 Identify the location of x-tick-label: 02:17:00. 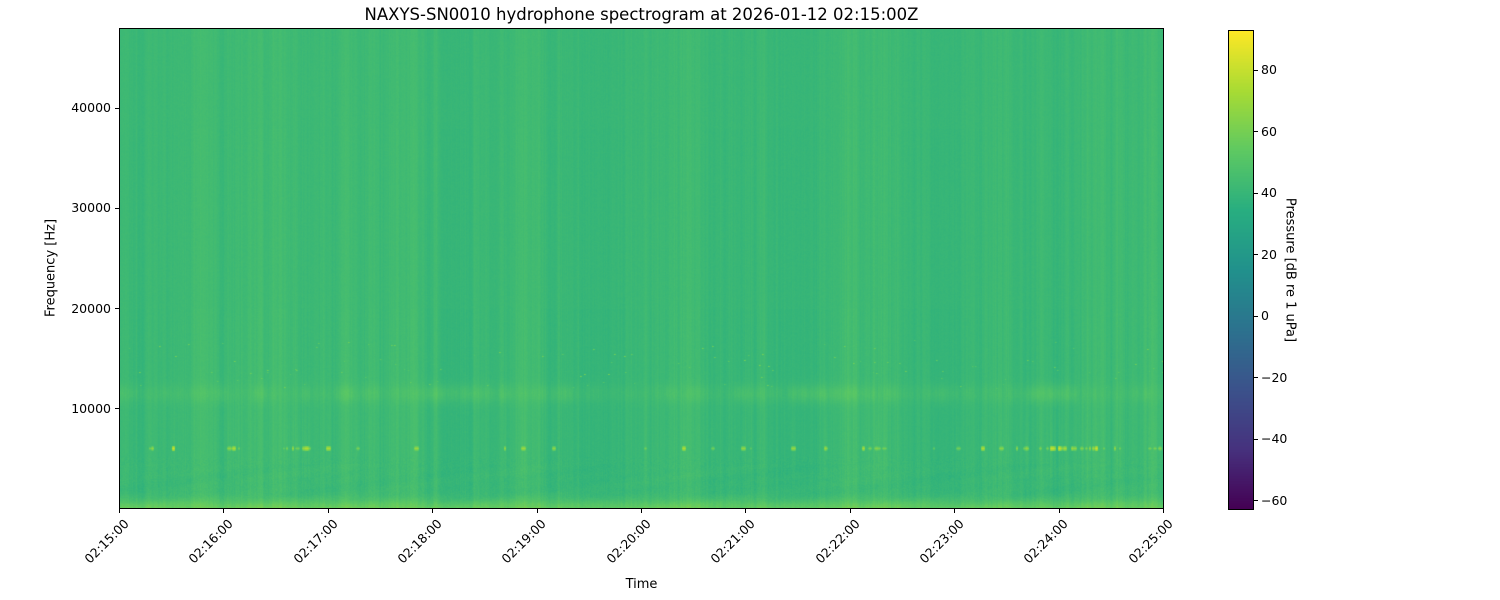
(315, 541).